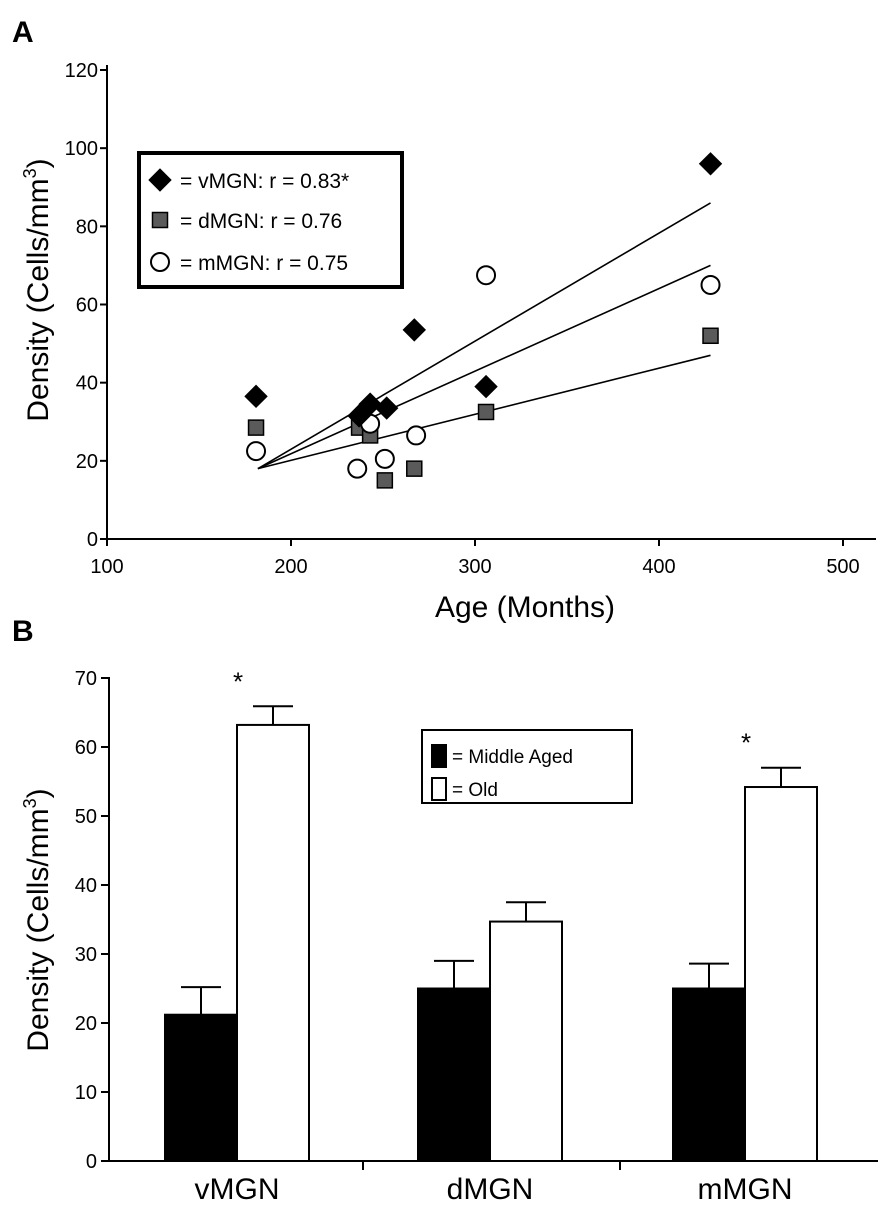  I want to click on panel-a-xlabel: Age (Months), so click(525, 607).